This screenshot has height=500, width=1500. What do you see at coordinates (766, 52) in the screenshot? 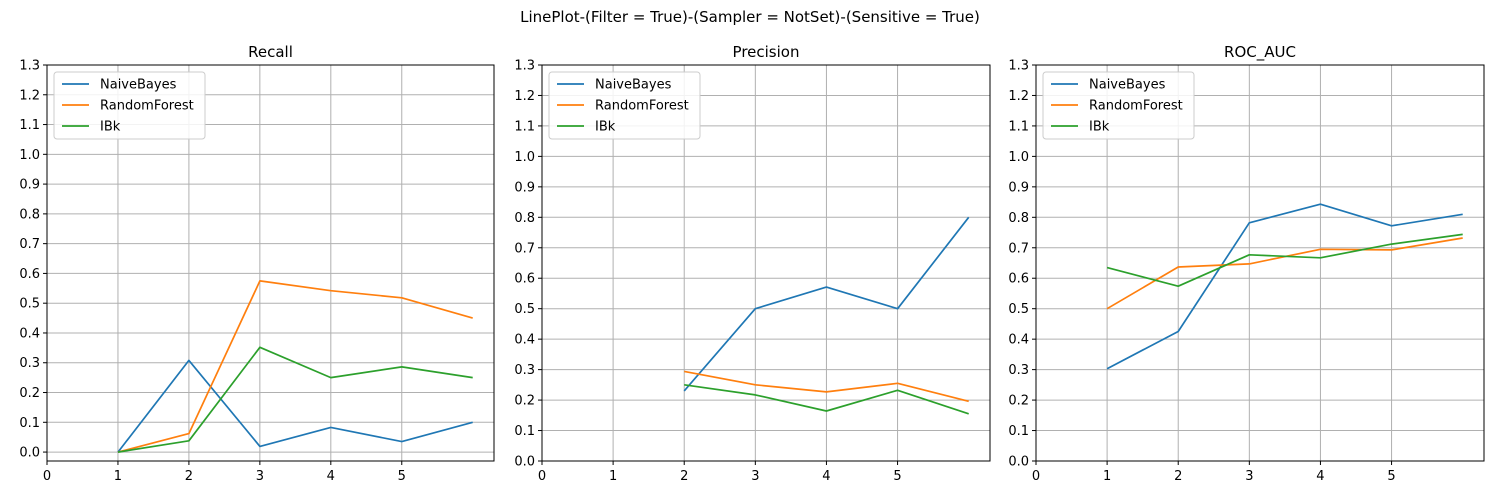
I see `precision-title: Precision` at bounding box center [766, 52].